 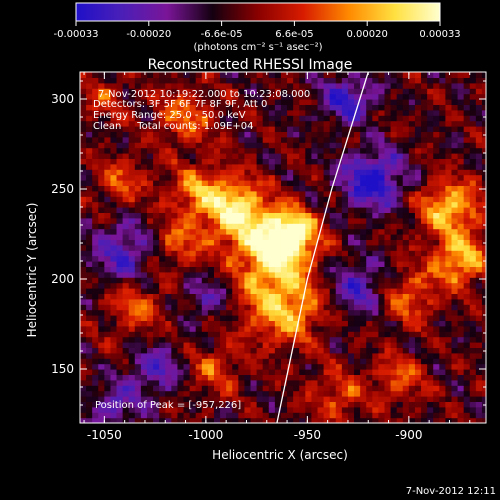 What do you see at coordinates (169, 115) in the screenshot?
I see `energy-range-annotation: Energy Range: 25.0 - 50.0 keV` at bounding box center [169, 115].